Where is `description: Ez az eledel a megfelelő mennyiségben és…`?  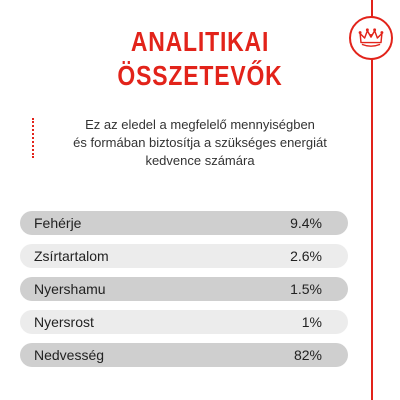
description: Ez az eledel a megfelelő mennyiségben és… is located at coordinates (200, 143).